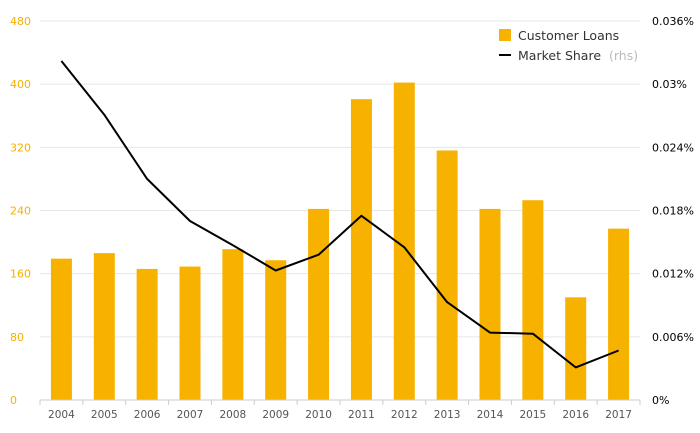 Image resolution: width=700 pixels, height=433 pixels. Describe the element at coordinates (568, 35) in the screenshot. I see `legend-label-customer-loans: Customer Loans` at that location.